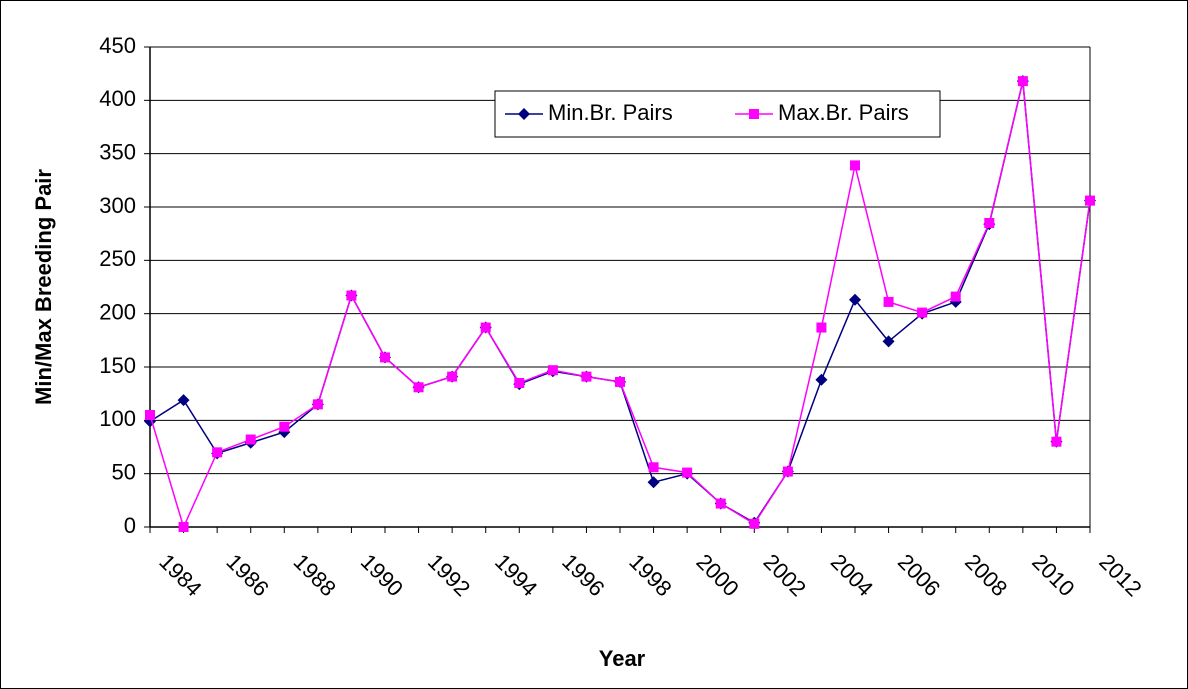 This screenshot has width=1188, height=689. What do you see at coordinates (117, 98) in the screenshot?
I see `y-tick-label: 400` at bounding box center [117, 98].